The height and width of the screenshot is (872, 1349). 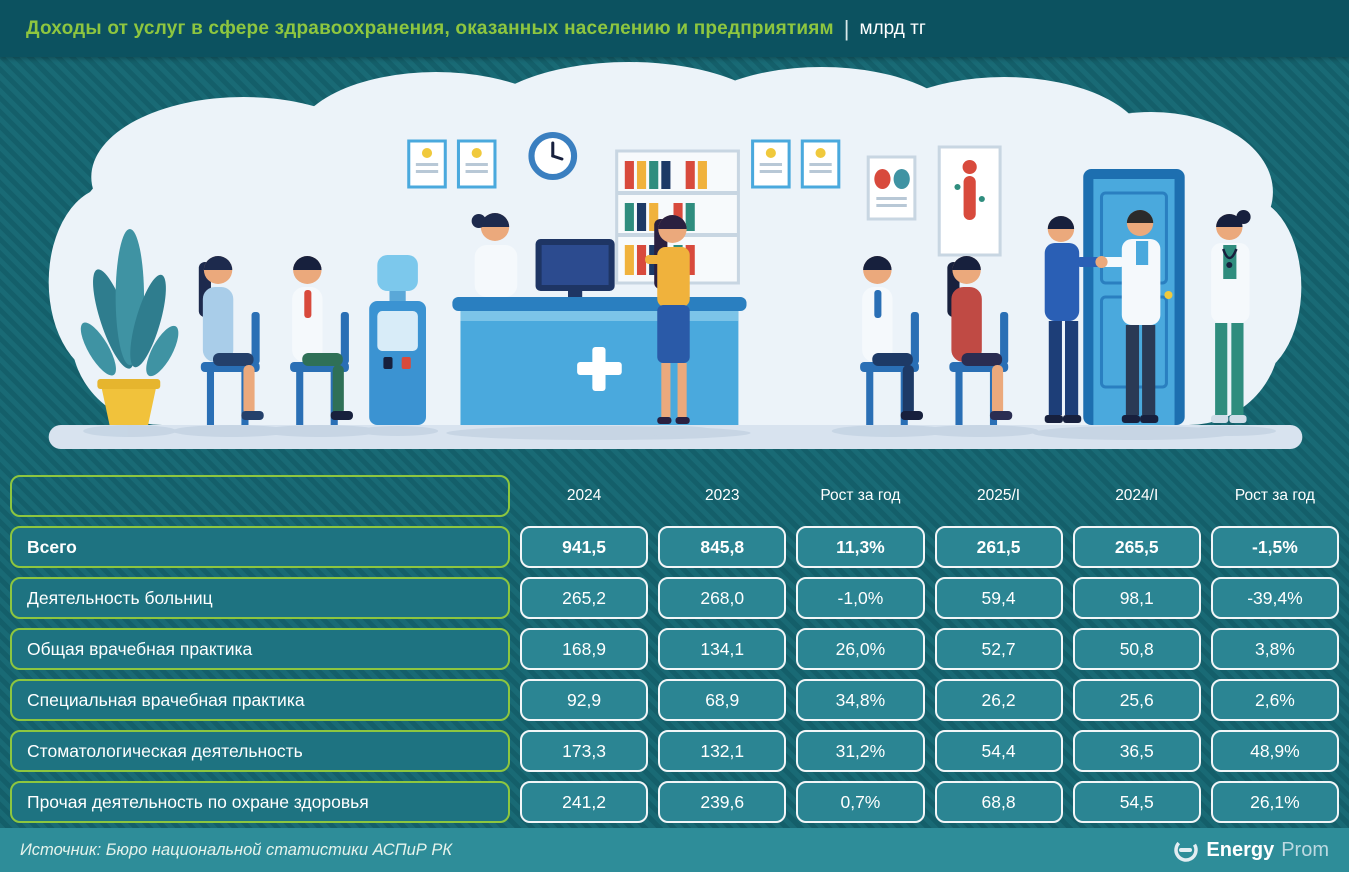 I want to click on column-header: 2025/I, so click(x=999, y=495).